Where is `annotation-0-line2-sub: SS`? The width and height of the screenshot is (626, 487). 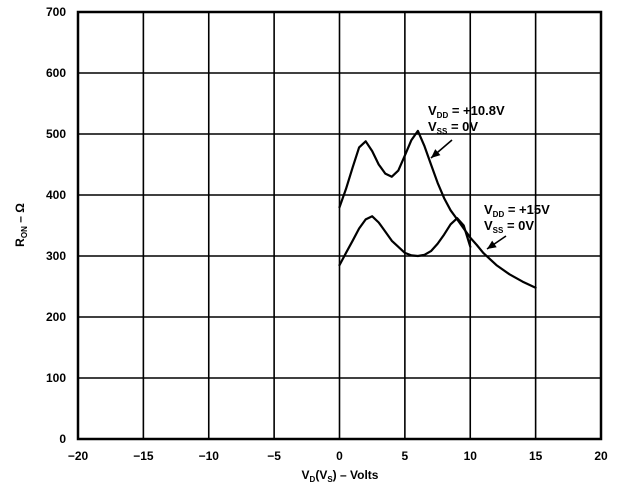
annotation-0-line2-sub: SS is located at coordinates (442, 131).